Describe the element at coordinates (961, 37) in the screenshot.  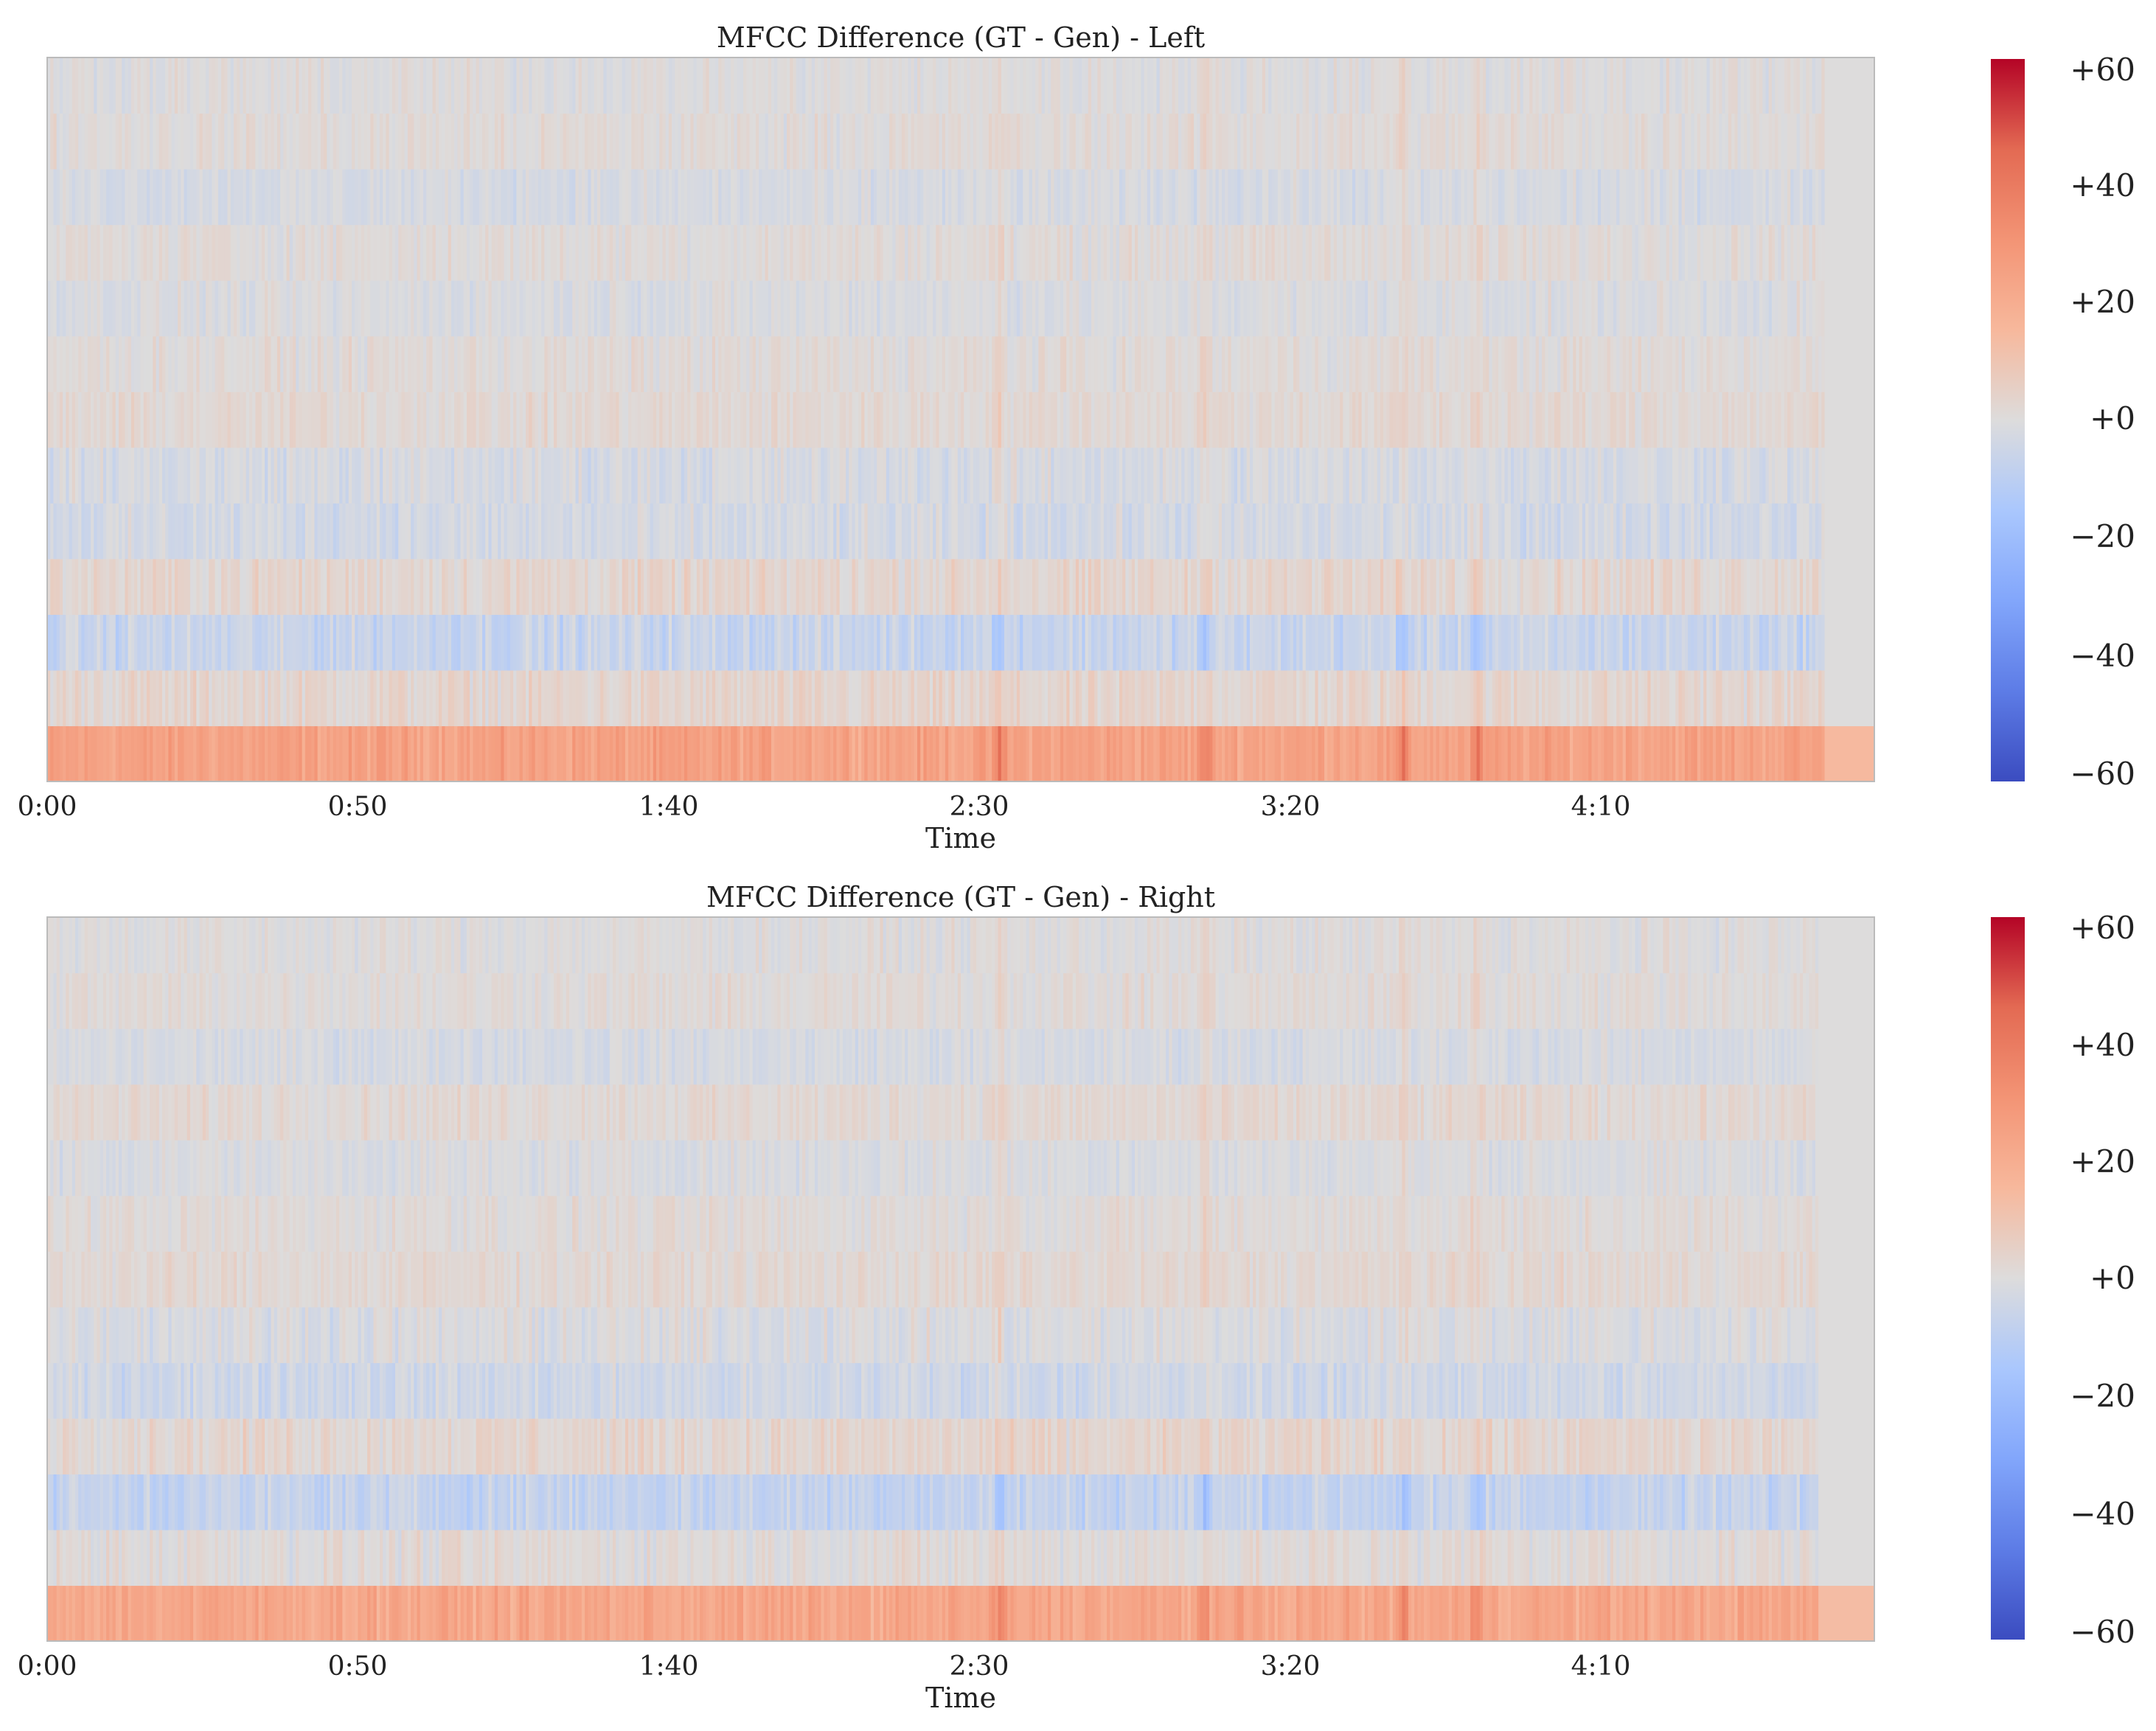
I see `chart-title: MFCC Difference (GT - Gen) - Left` at that location.